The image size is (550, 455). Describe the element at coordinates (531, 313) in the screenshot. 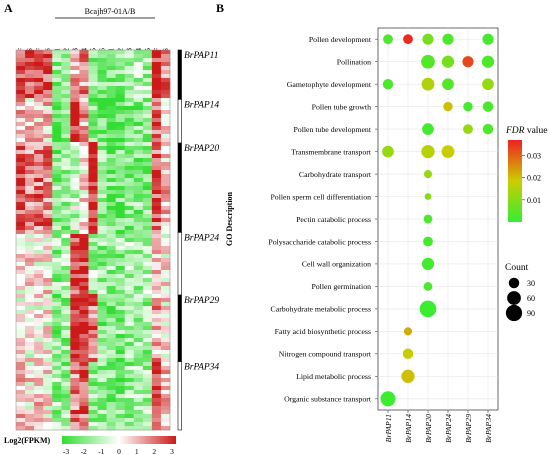

I see `count-legend-label: 90` at that location.